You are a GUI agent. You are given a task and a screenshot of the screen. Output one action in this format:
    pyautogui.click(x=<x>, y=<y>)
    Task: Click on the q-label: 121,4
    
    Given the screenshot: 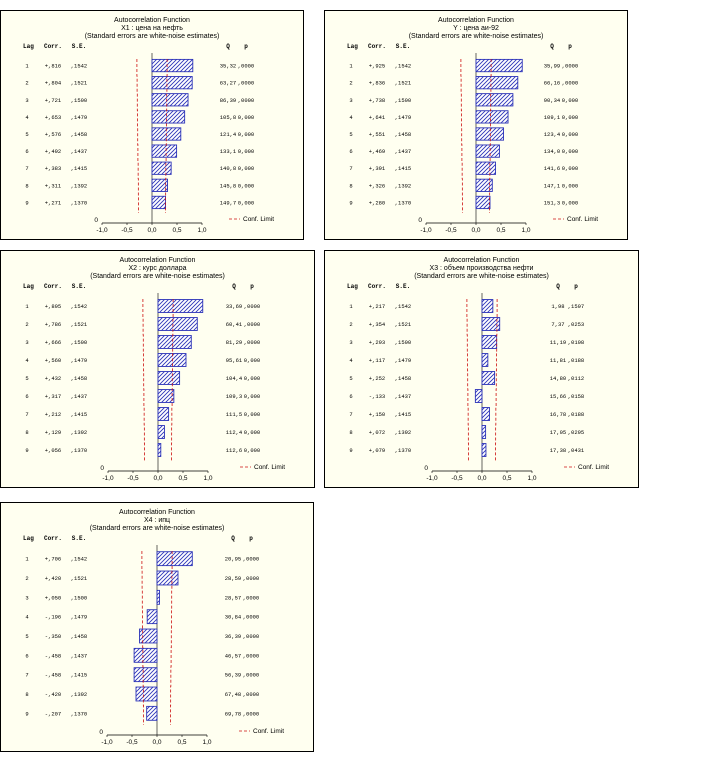 What is the action you would take?
    pyautogui.click(x=228, y=134)
    